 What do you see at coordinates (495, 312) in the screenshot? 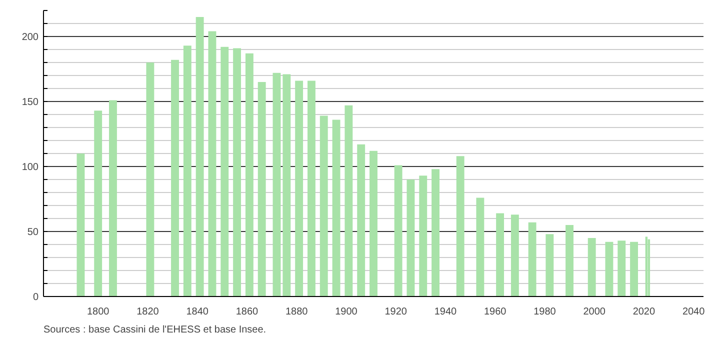
I see `x-tick-label: 1960` at bounding box center [495, 312].